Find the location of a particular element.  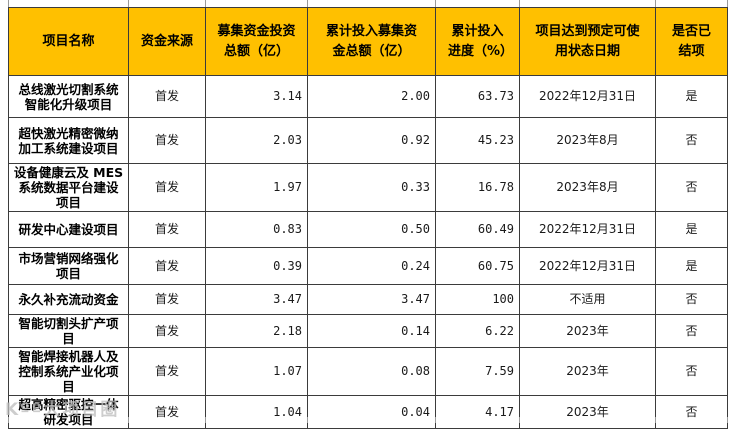

cumulative-investment-cell: 0.50 is located at coordinates (371, 229).